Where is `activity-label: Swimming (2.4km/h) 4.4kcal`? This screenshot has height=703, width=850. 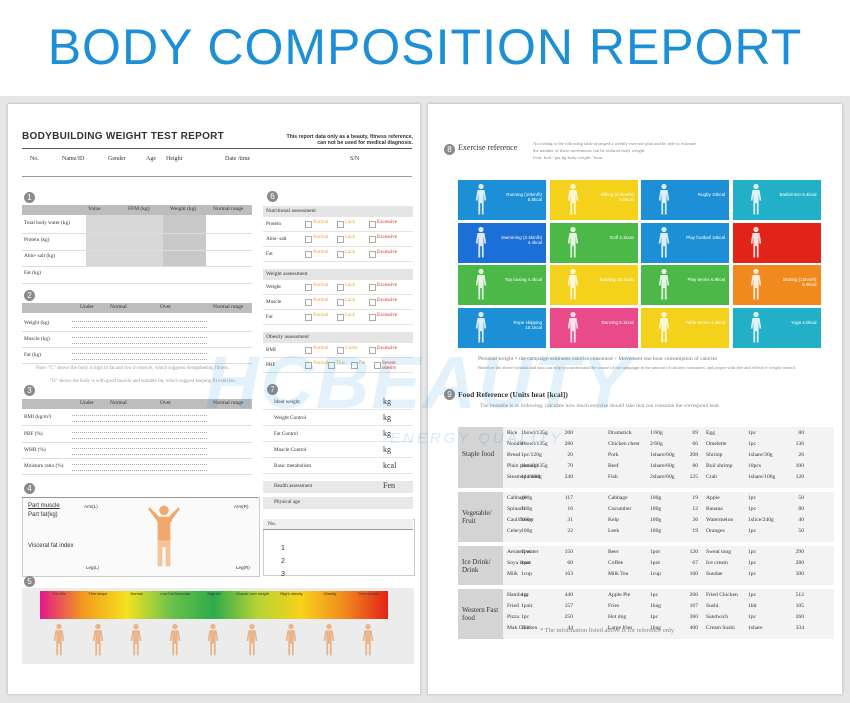
activity-label: Swimming (2.4km/h) 4.4kcal is located at coordinates (521, 239).